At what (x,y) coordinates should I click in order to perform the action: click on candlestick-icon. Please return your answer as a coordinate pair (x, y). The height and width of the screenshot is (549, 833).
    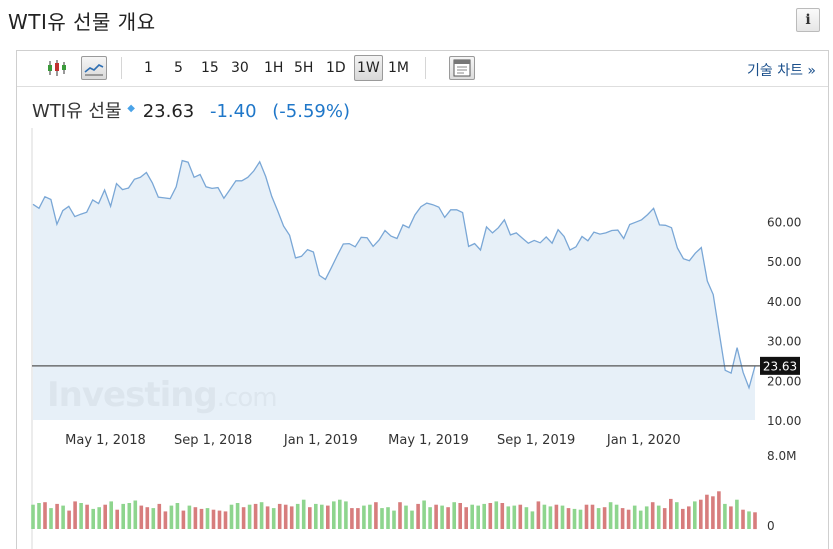
    Looking at the image, I should click on (57, 68).